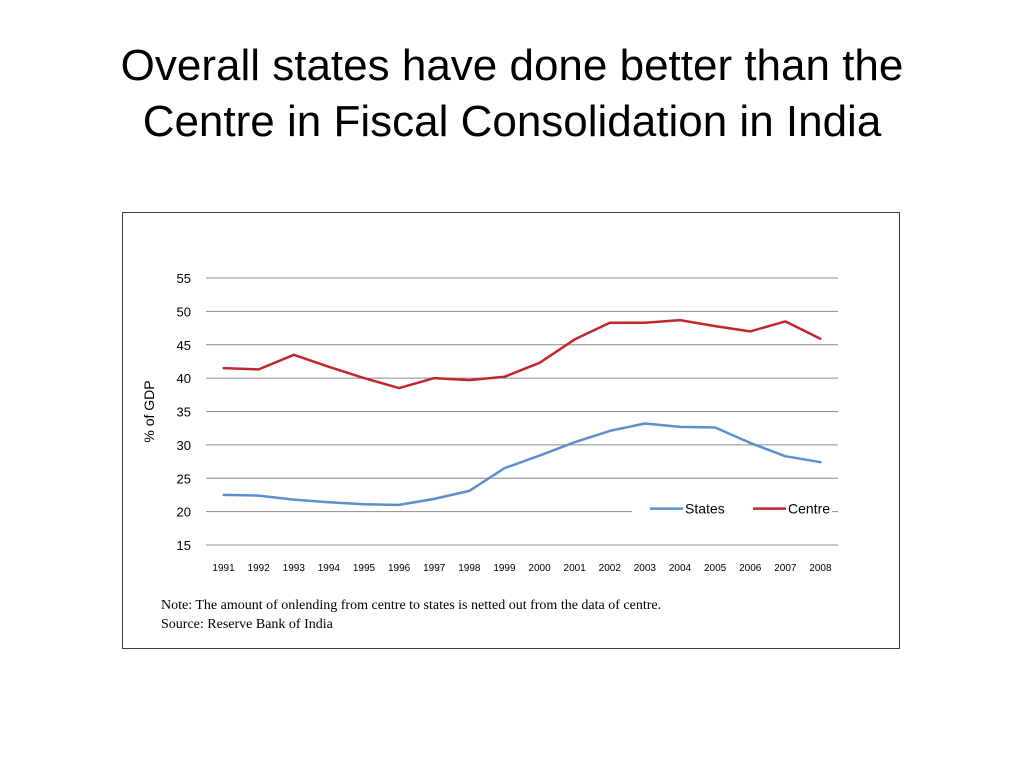 Image resolution: width=1024 pixels, height=768 pixels. Describe the element at coordinates (399, 568) in the screenshot. I see `x-tick-label-1996: 1996` at that location.